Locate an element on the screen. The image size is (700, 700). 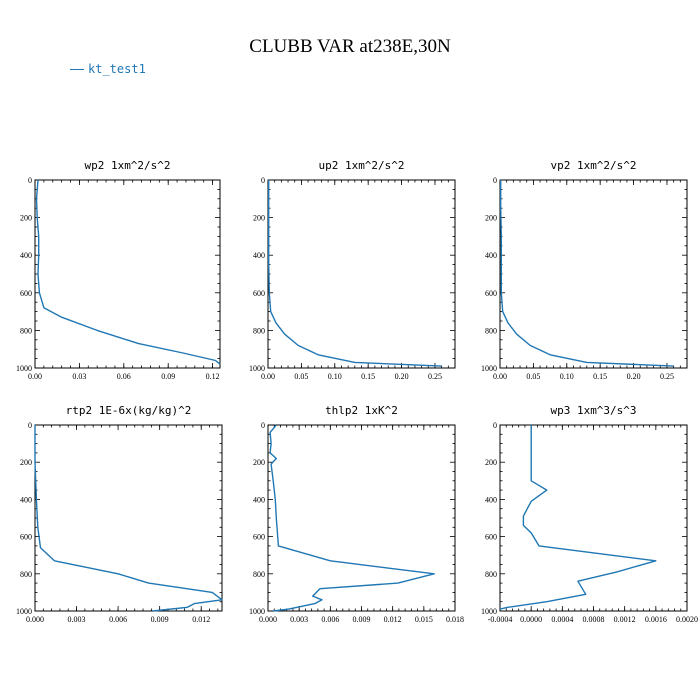
panel-title: wp2 1xm^2/s^2 is located at coordinates (127, 165).